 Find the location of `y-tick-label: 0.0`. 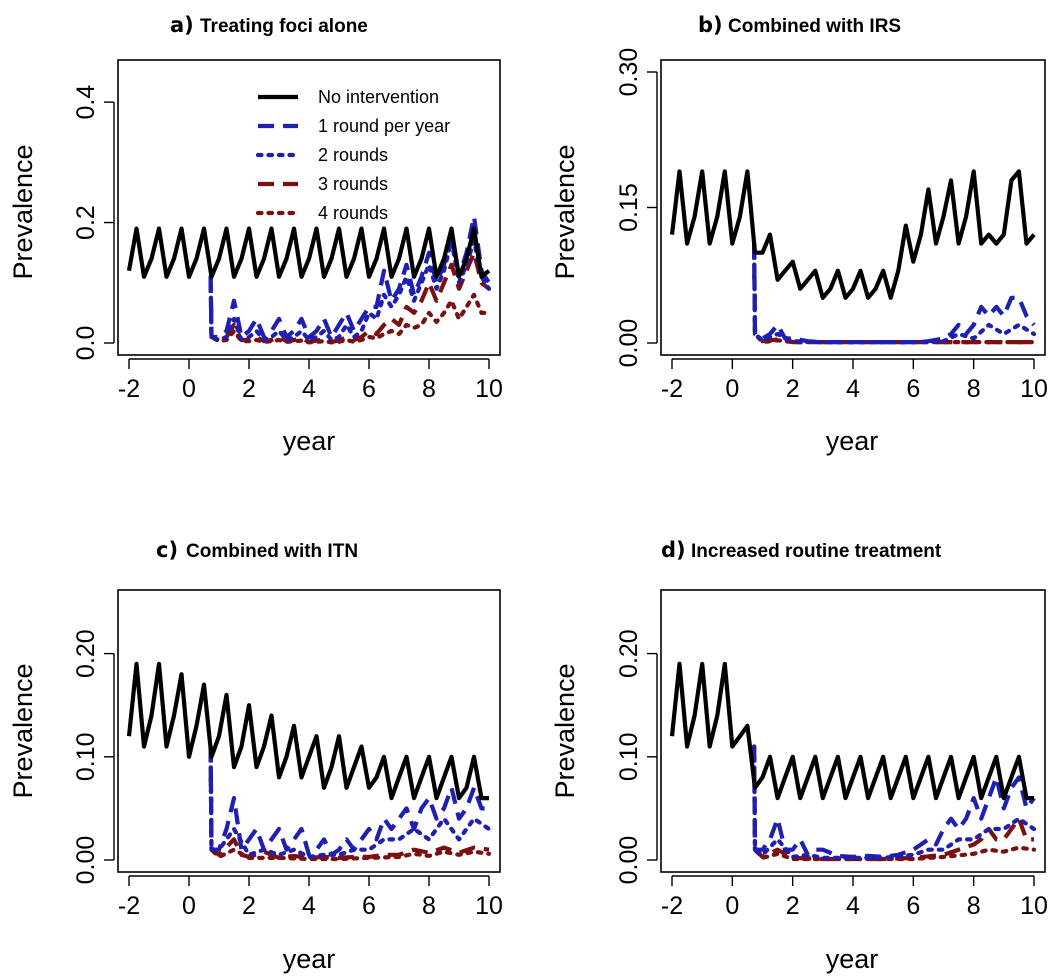

y-tick-label: 0.0 is located at coordinates (86, 343).